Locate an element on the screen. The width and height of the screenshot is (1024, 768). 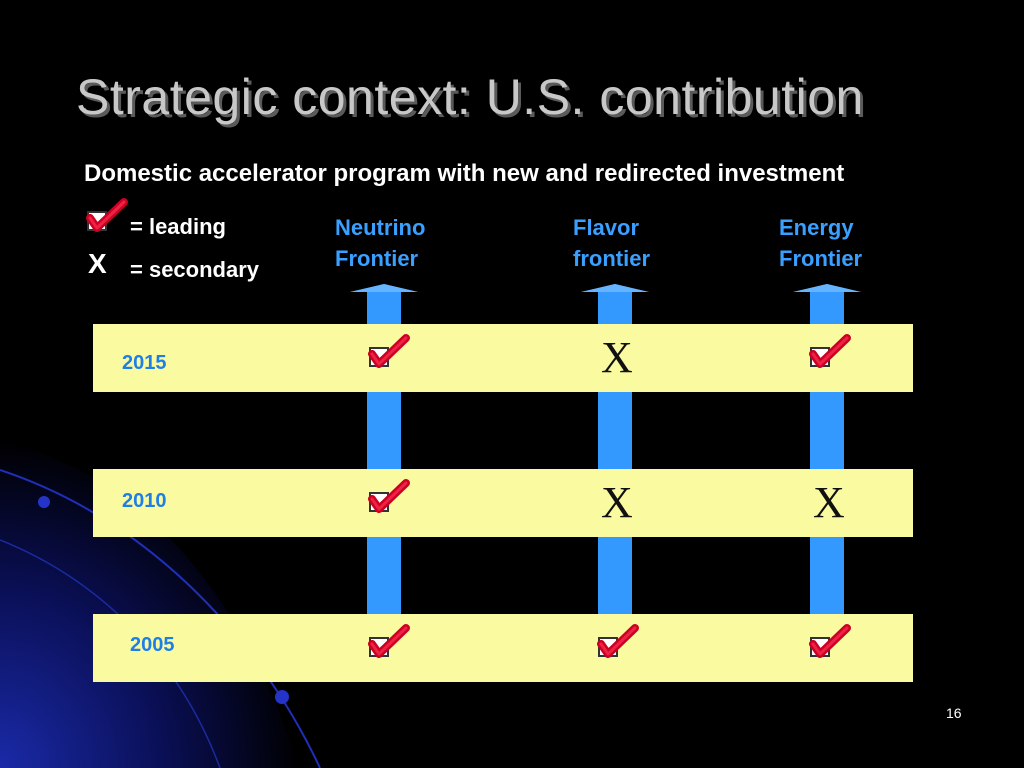
column-label-neutrino: Neutrino Frontier is located at coordinates (380, 243).